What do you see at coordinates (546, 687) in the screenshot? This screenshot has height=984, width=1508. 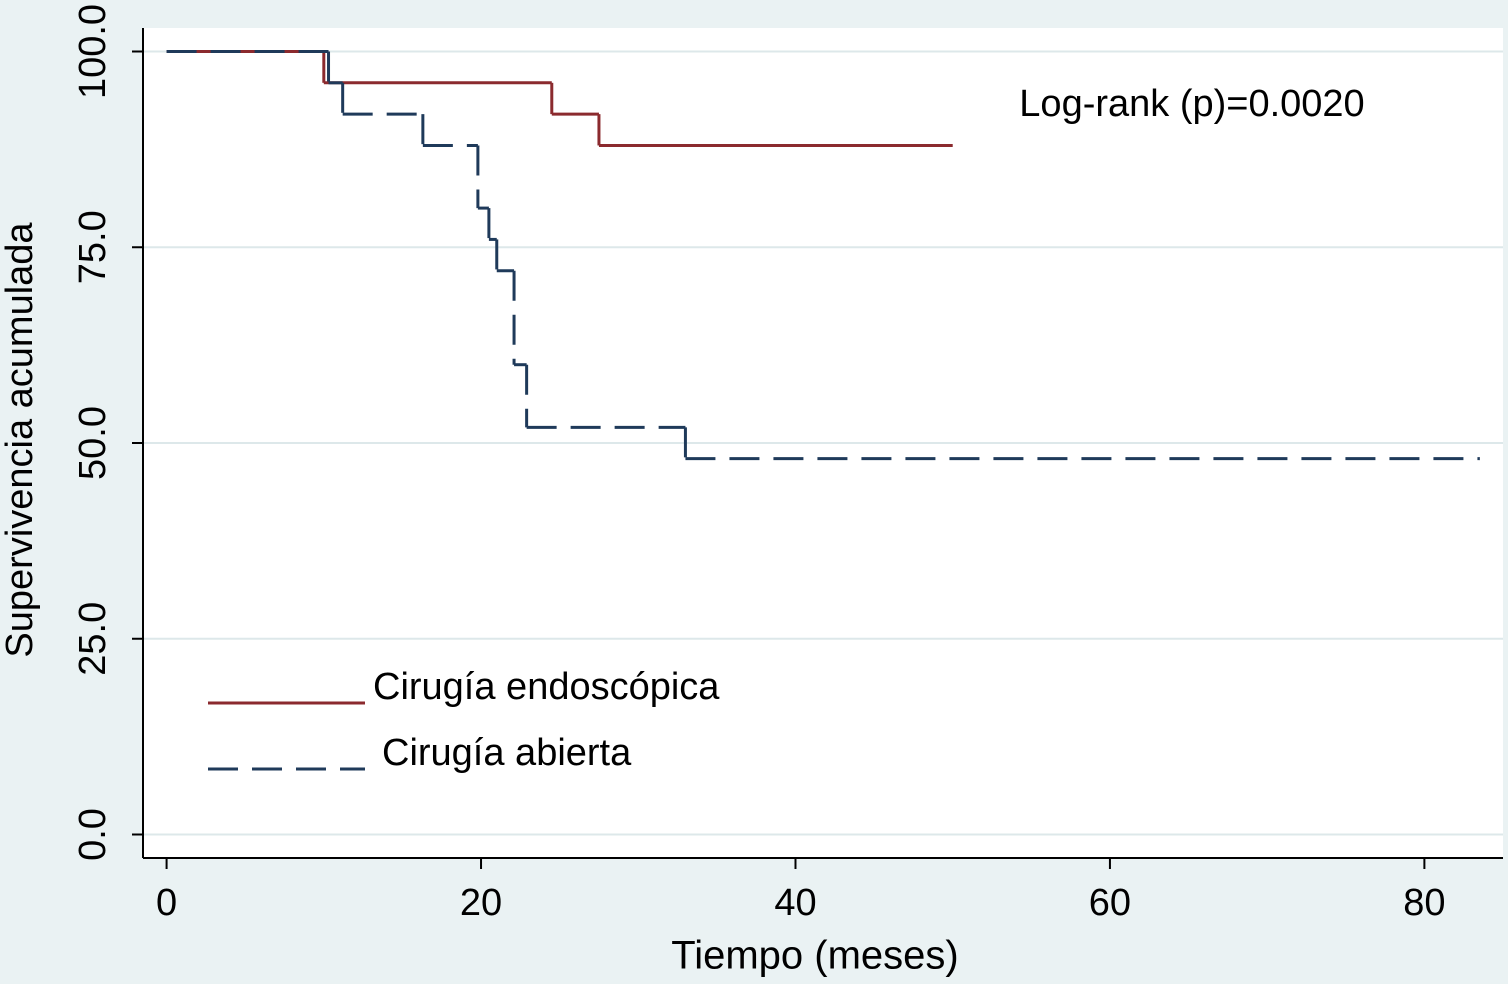 I see `legend-label: Cirugía endoscópica` at bounding box center [546, 687].